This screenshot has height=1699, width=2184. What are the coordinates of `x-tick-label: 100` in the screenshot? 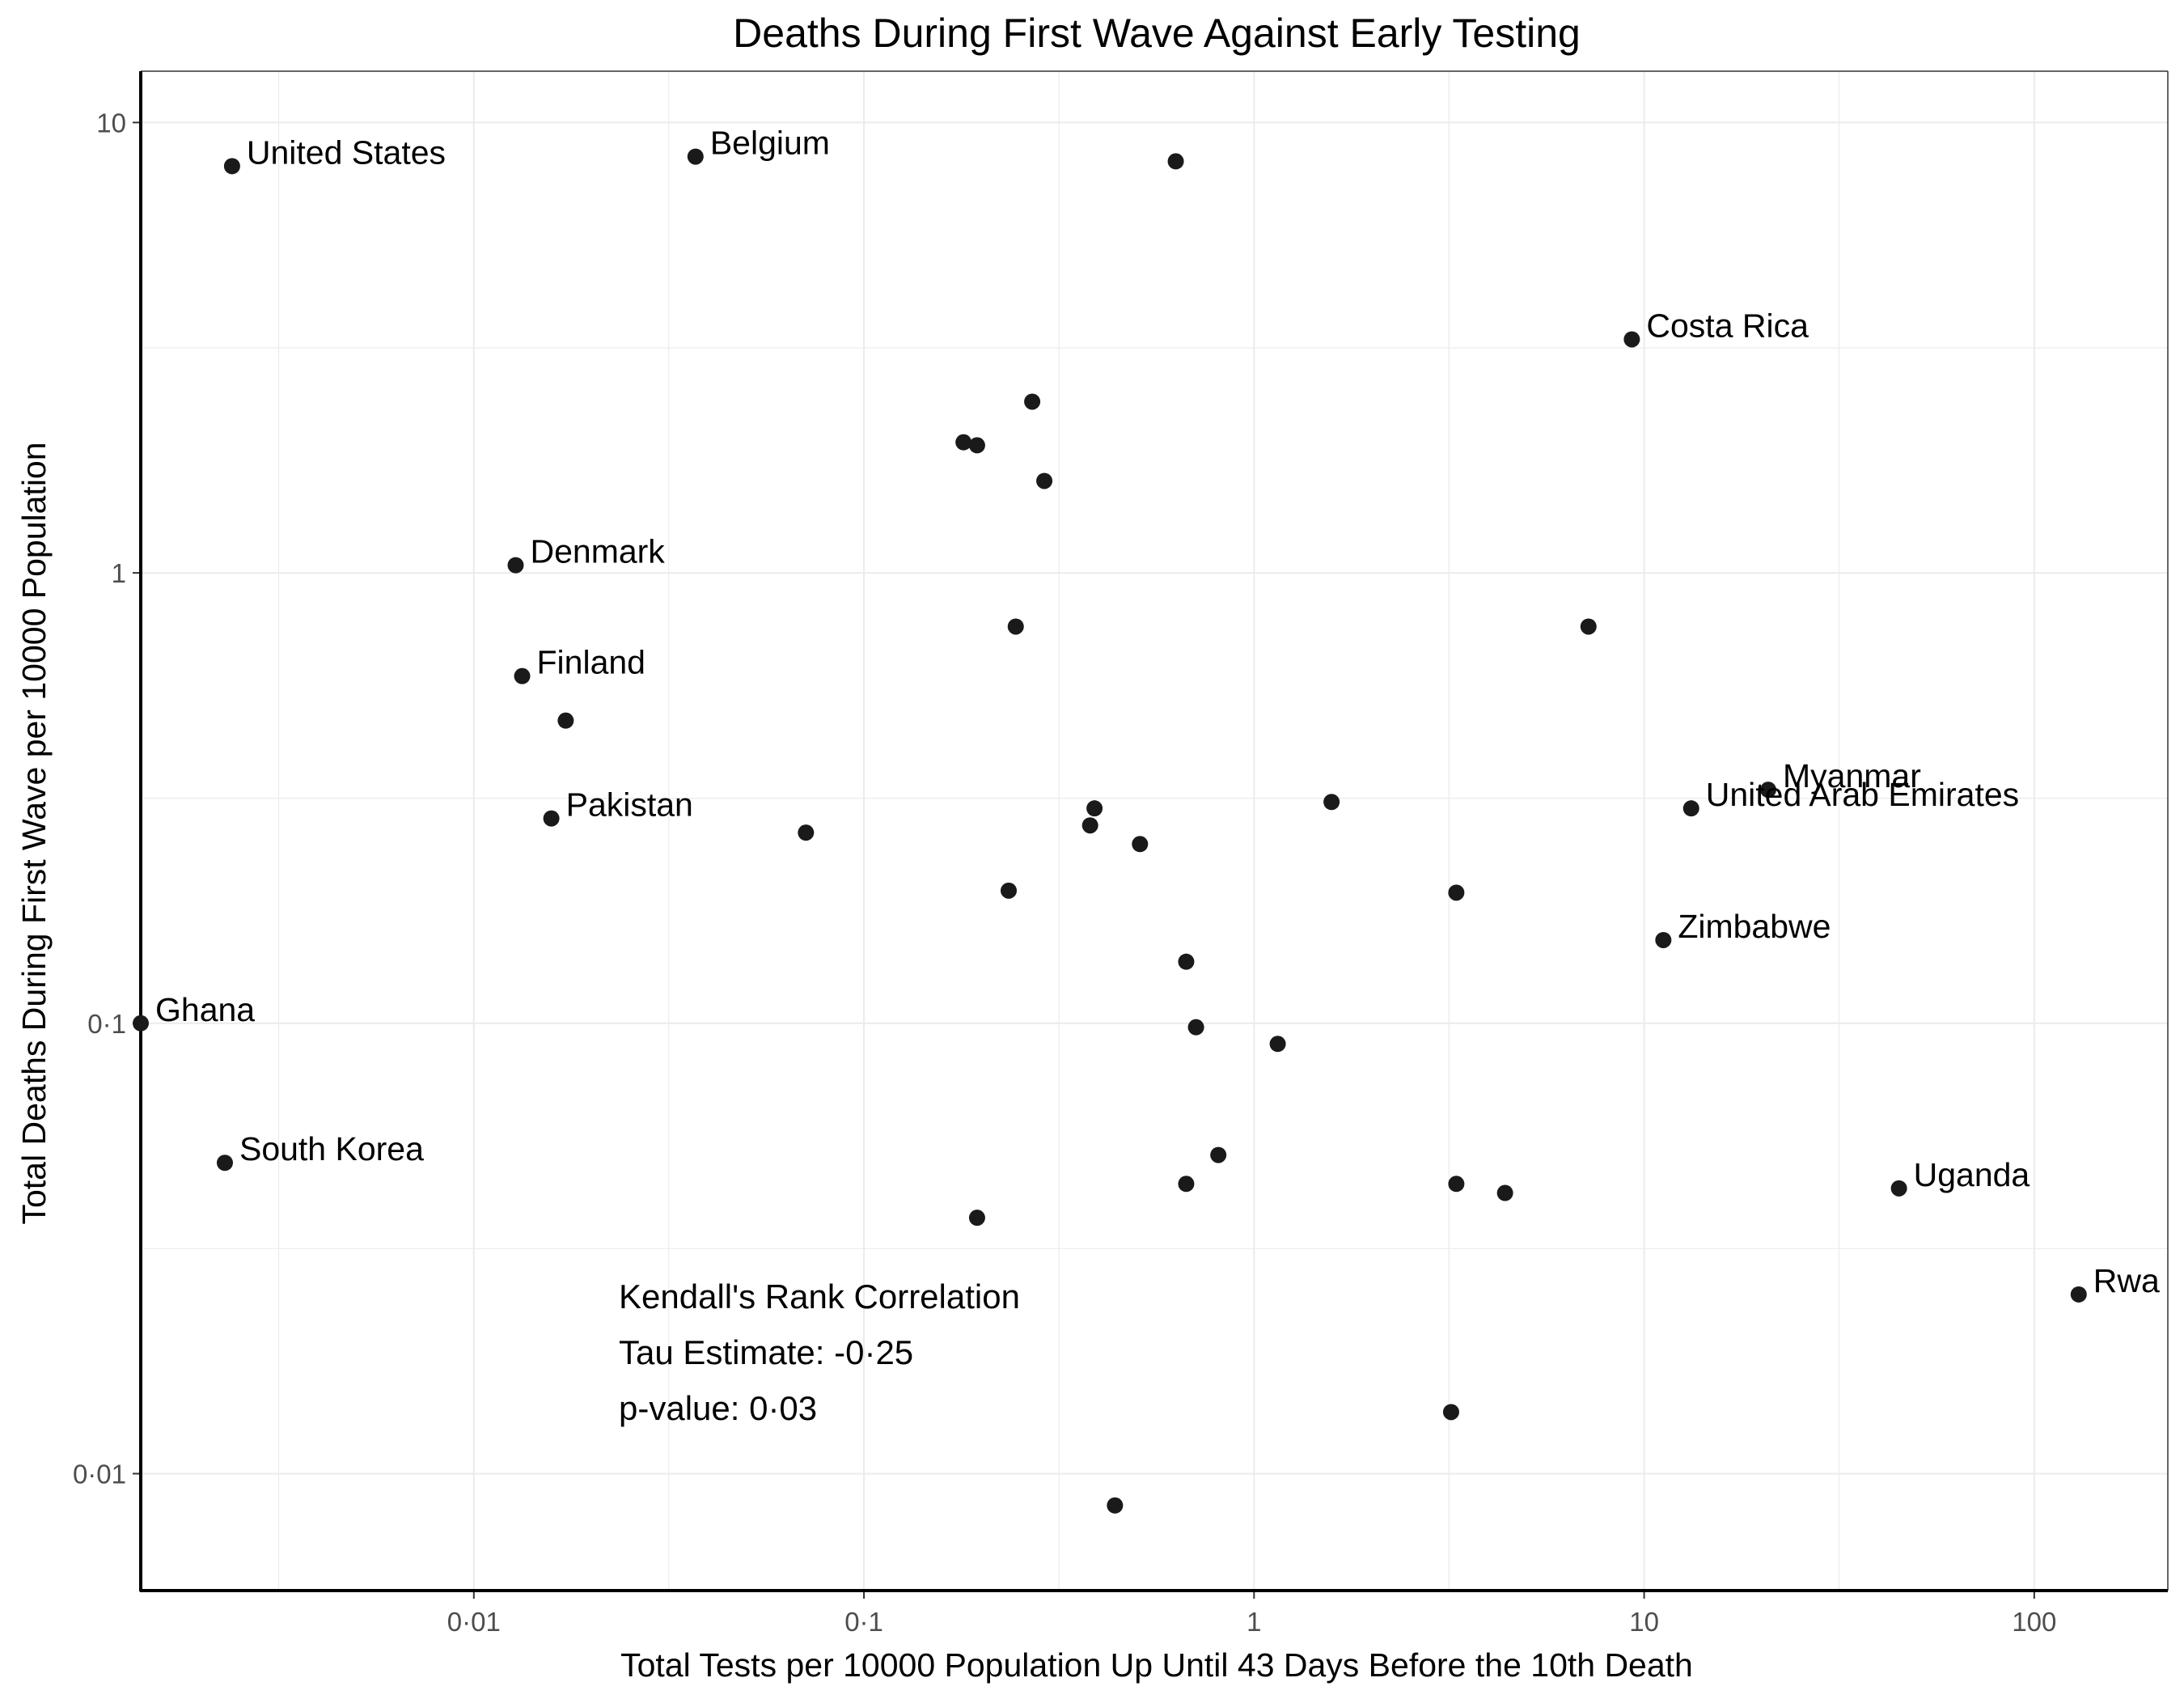 It's located at (2034, 1622).